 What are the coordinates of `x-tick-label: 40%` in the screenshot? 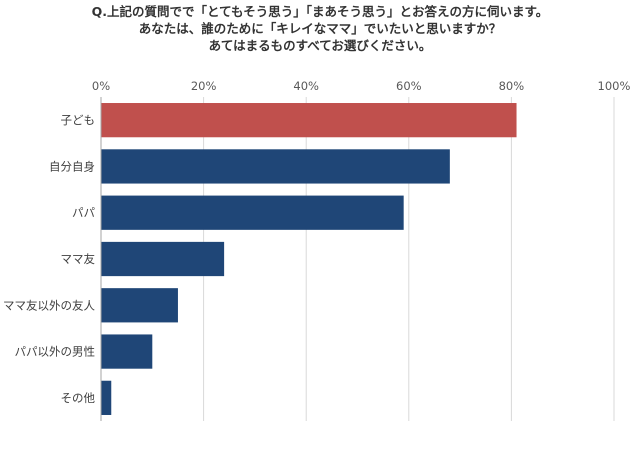 It's located at (306, 86).